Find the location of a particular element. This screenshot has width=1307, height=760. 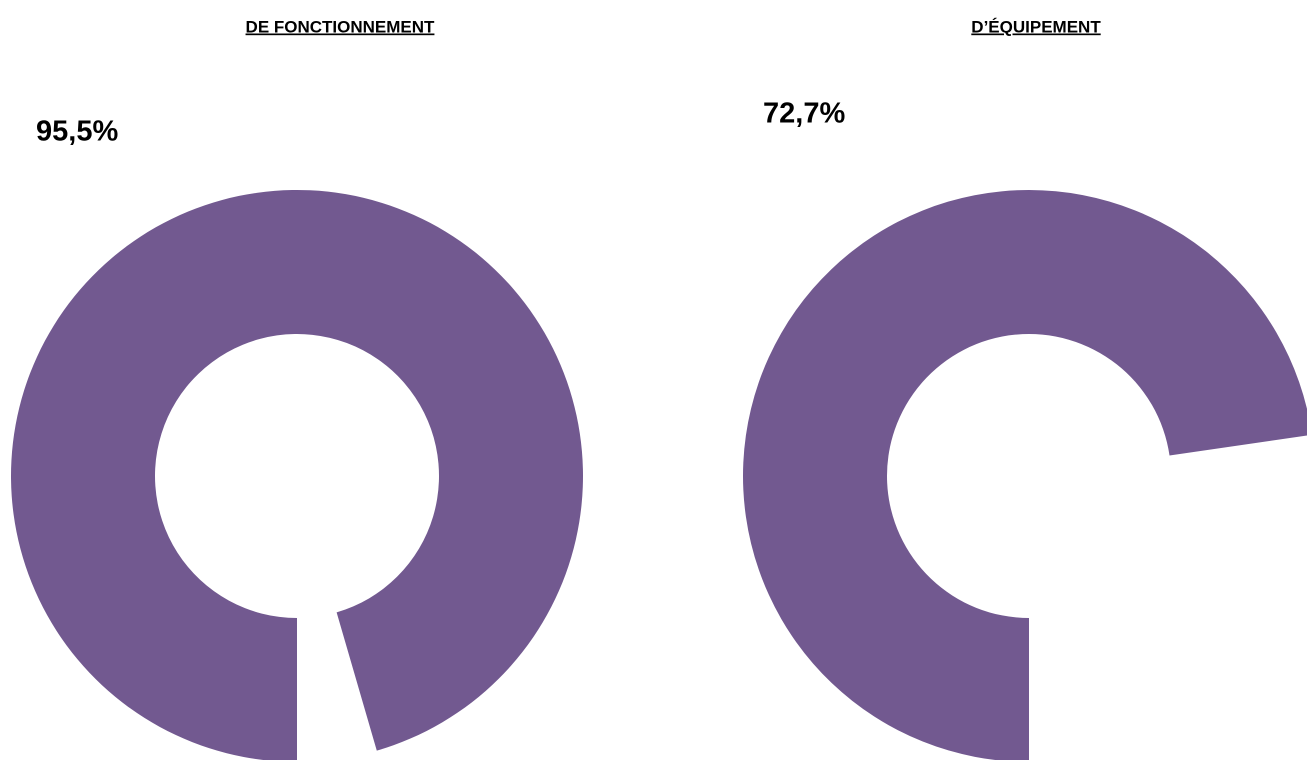

value-label: 95,5% is located at coordinates (77, 132).